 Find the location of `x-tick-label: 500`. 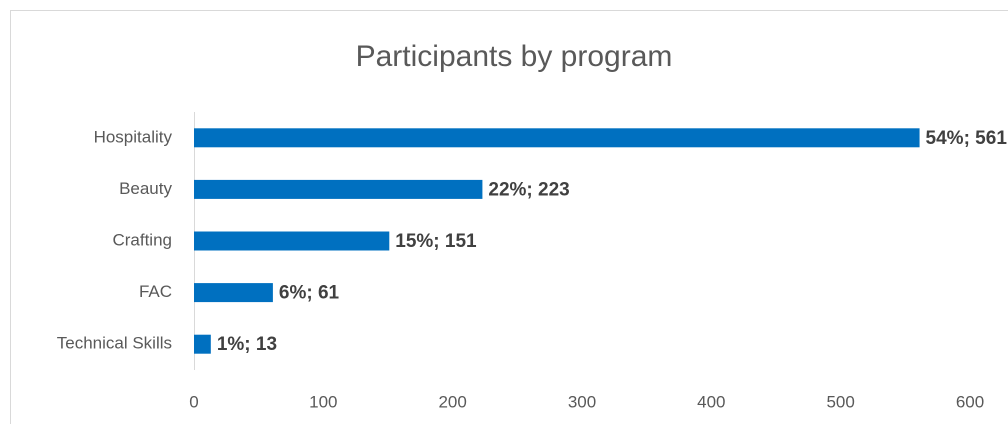

x-tick-label: 500 is located at coordinates (840, 401).